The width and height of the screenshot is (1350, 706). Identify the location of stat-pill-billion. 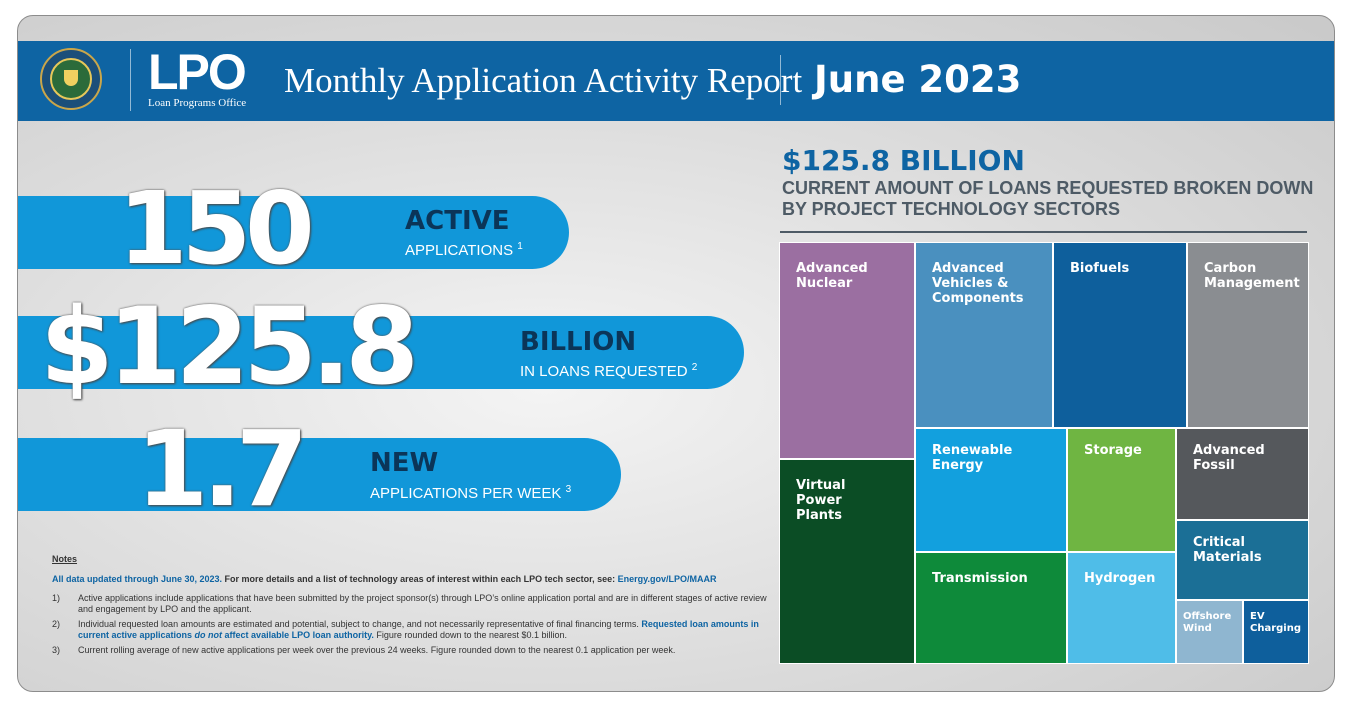
(381, 352).